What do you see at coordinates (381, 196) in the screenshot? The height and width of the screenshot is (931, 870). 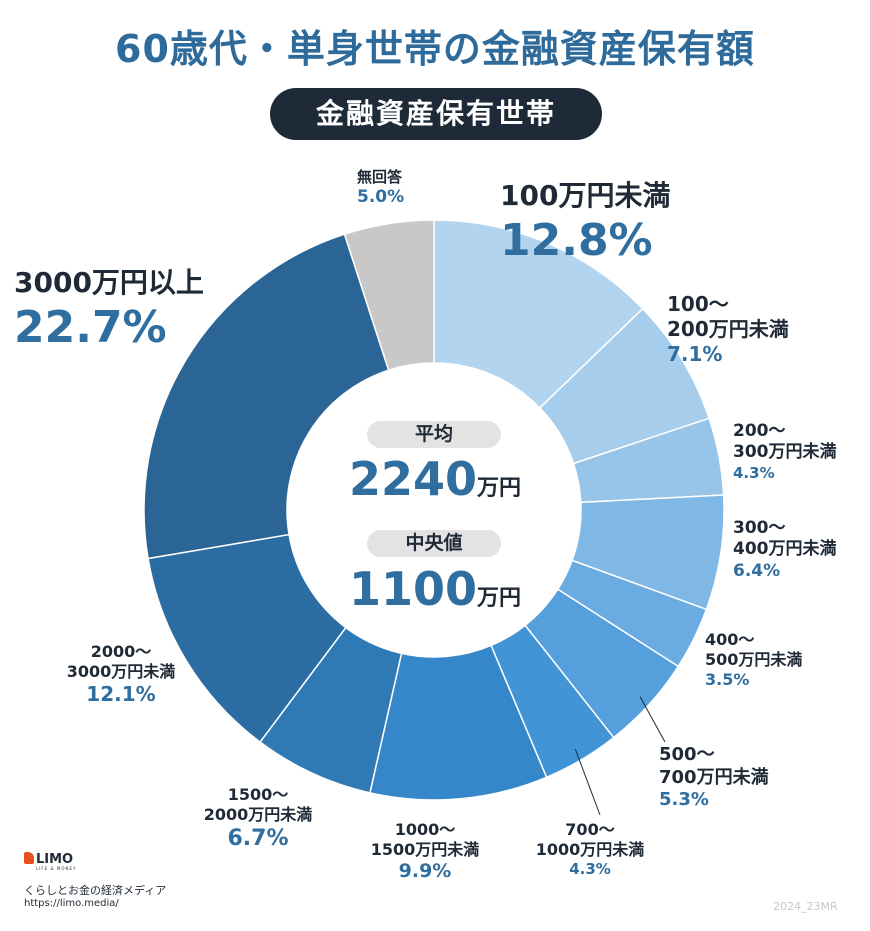 I see `slice-value-12: 5.0%` at bounding box center [381, 196].